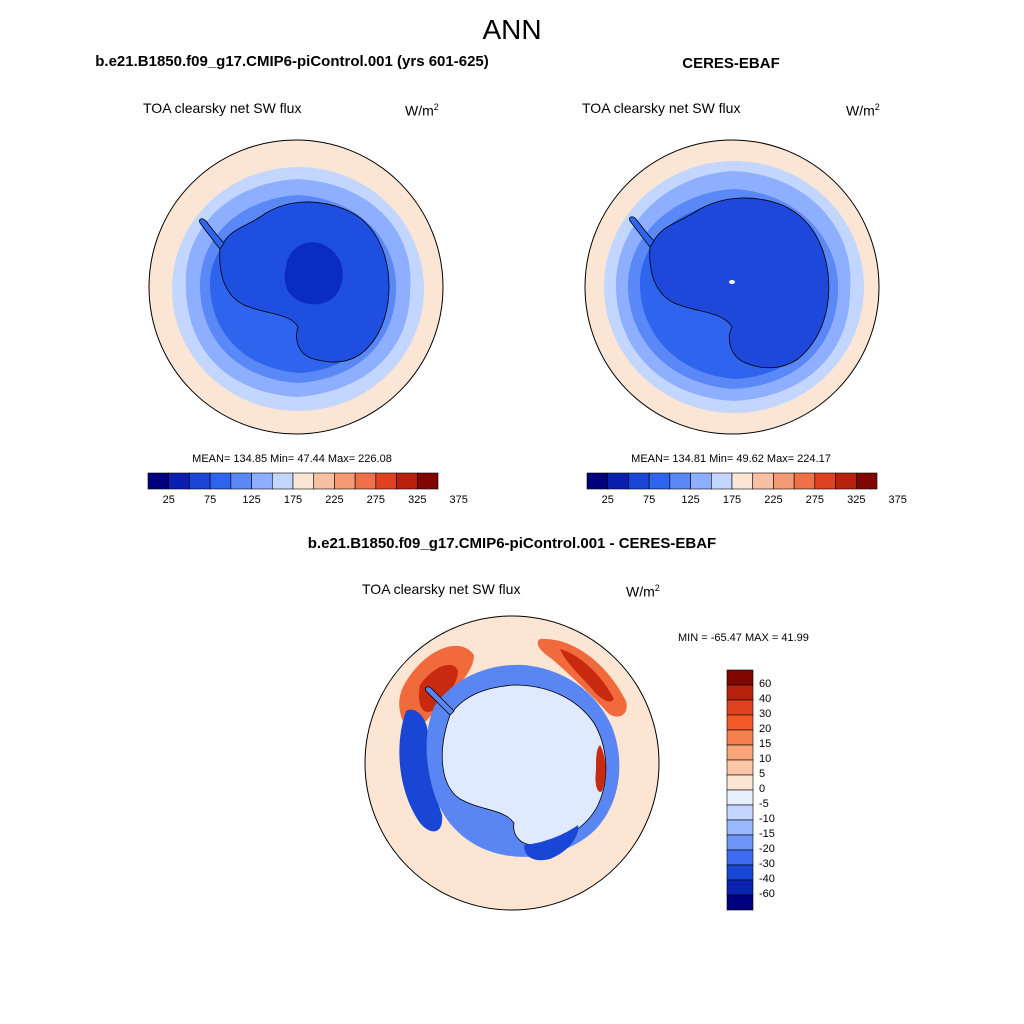  What do you see at coordinates (422, 110) in the screenshot?
I see `panel-1-units: W/m2` at bounding box center [422, 110].